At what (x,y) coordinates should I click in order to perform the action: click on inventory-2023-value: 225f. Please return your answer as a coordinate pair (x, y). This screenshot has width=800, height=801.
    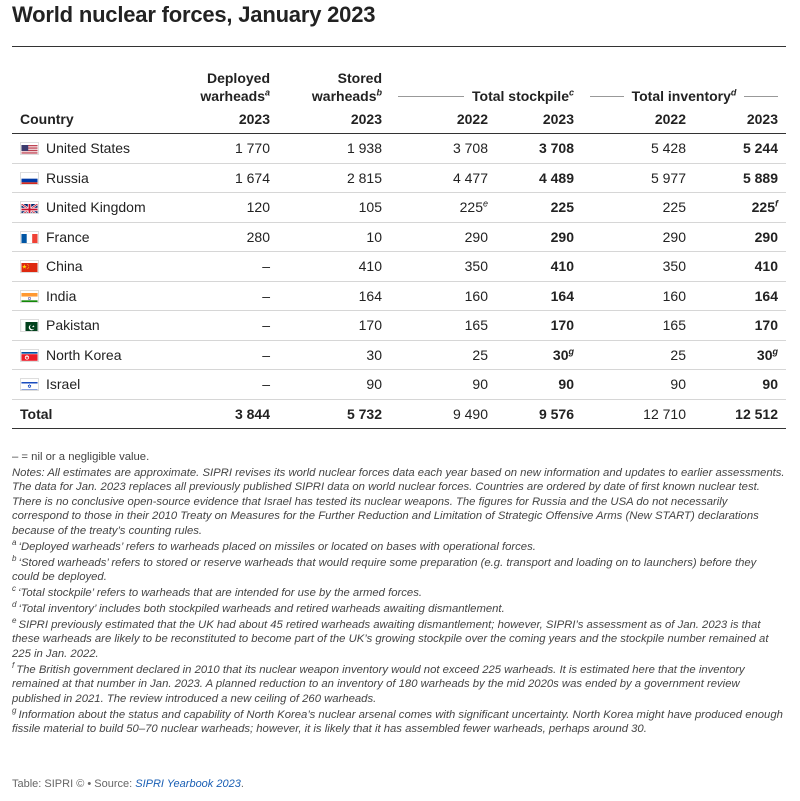
    Looking at the image, I should click on (740, 207).